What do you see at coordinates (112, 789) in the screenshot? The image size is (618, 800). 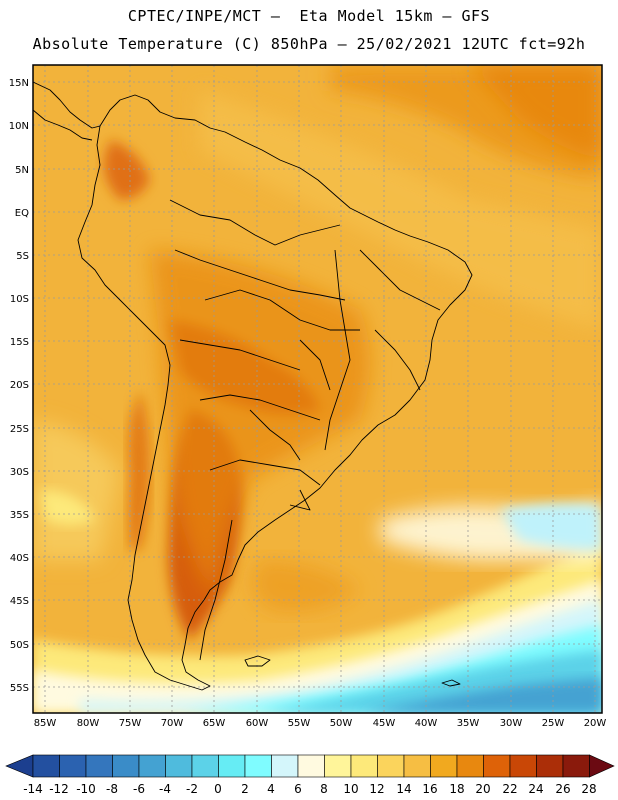 I see `colorbar-label: -8` at bounding box center [112, 789].